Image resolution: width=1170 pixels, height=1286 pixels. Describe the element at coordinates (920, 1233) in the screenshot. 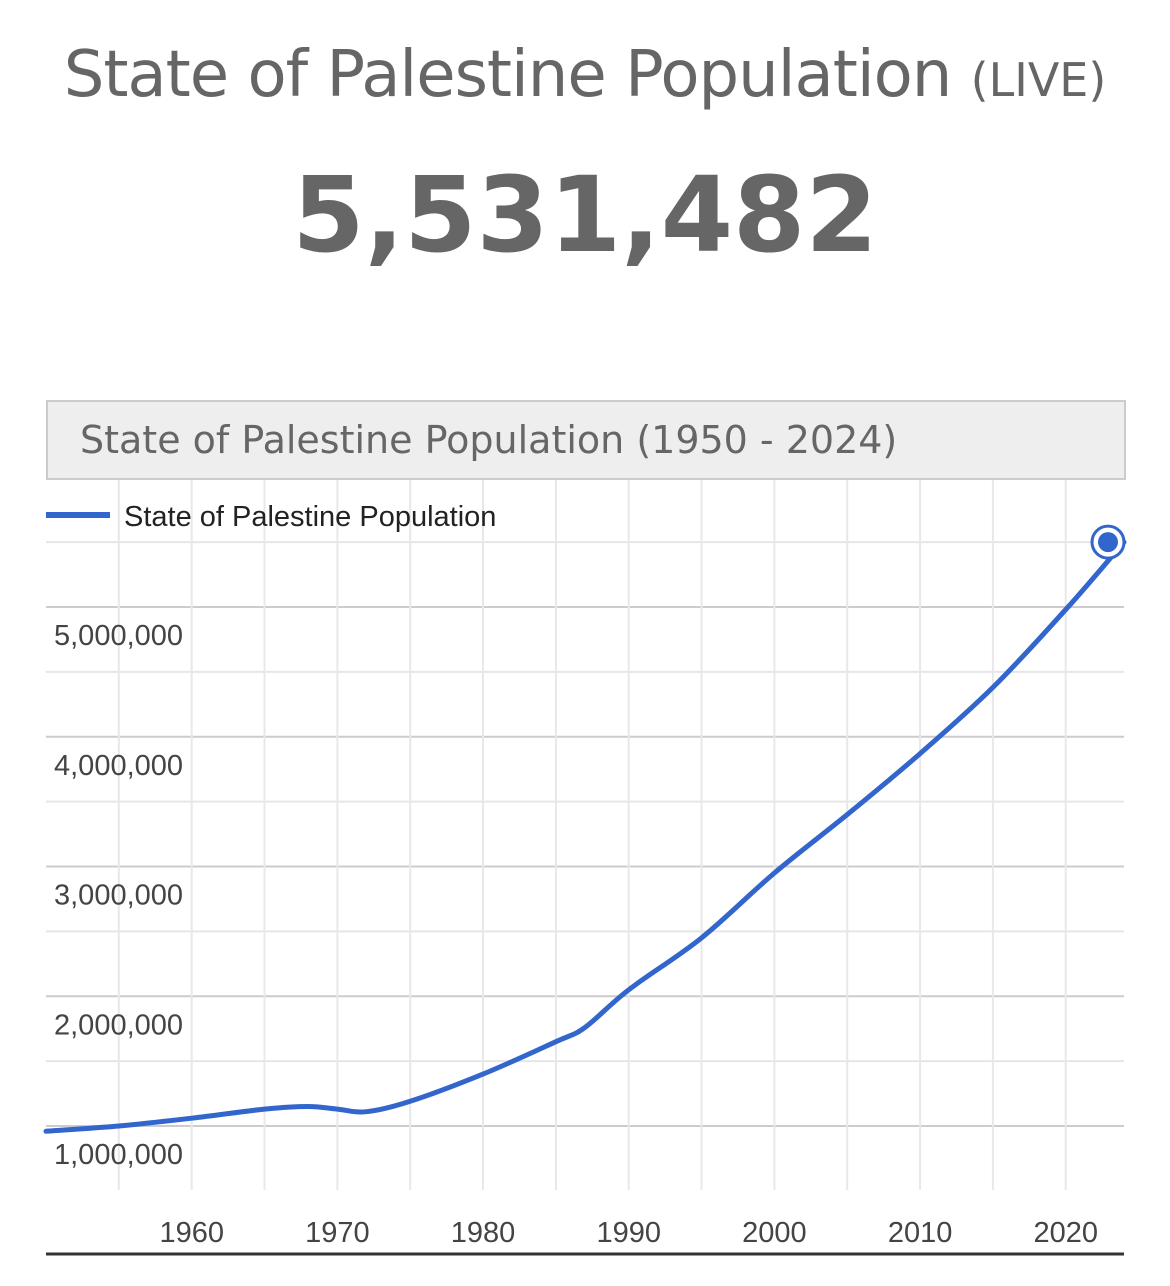

I see `x-tick-label: 2010` at that location.